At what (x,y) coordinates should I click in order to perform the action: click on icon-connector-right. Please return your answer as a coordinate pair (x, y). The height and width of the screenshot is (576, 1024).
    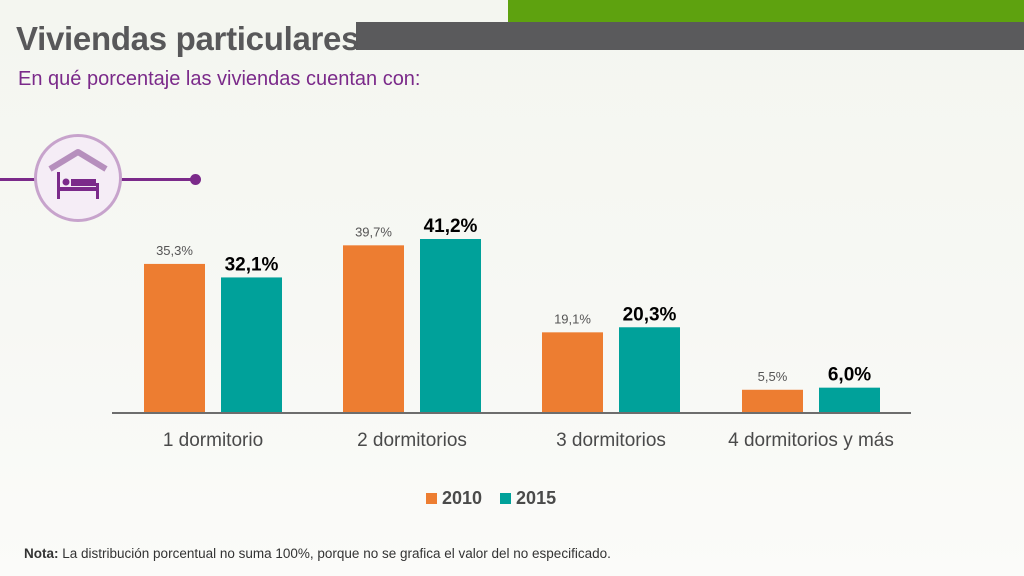
    Looking at the image, I should click on (157, 179).